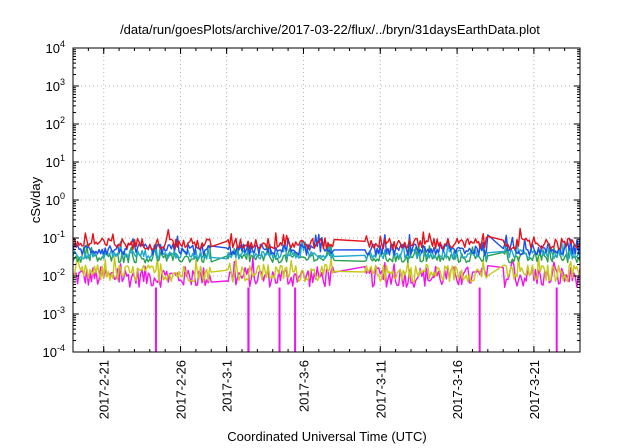  Describe the element at coordinates (62, 158) in the screenshot. I see `y-tick-label-exponent: 1` at that location.